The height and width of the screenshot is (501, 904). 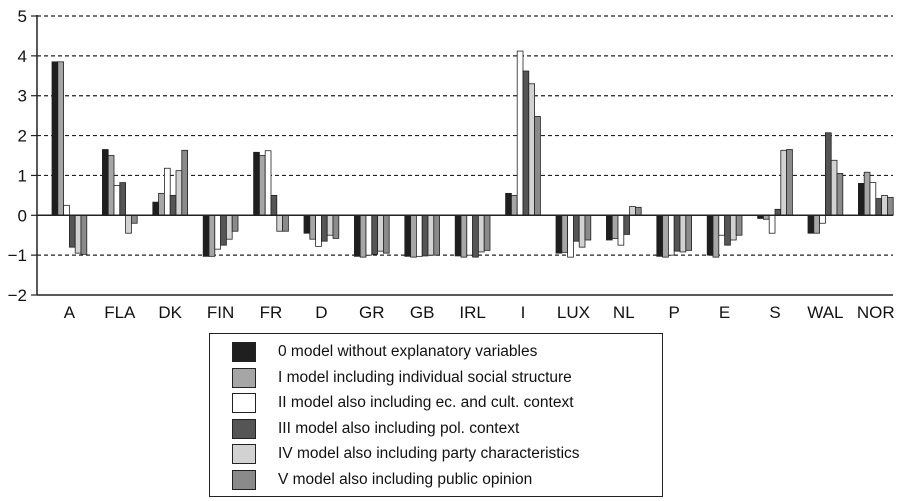 What do you see at coordinates (22, 96) in the screenshot?
I see `y-tick-label: 3` at bounding box center [22, 96].